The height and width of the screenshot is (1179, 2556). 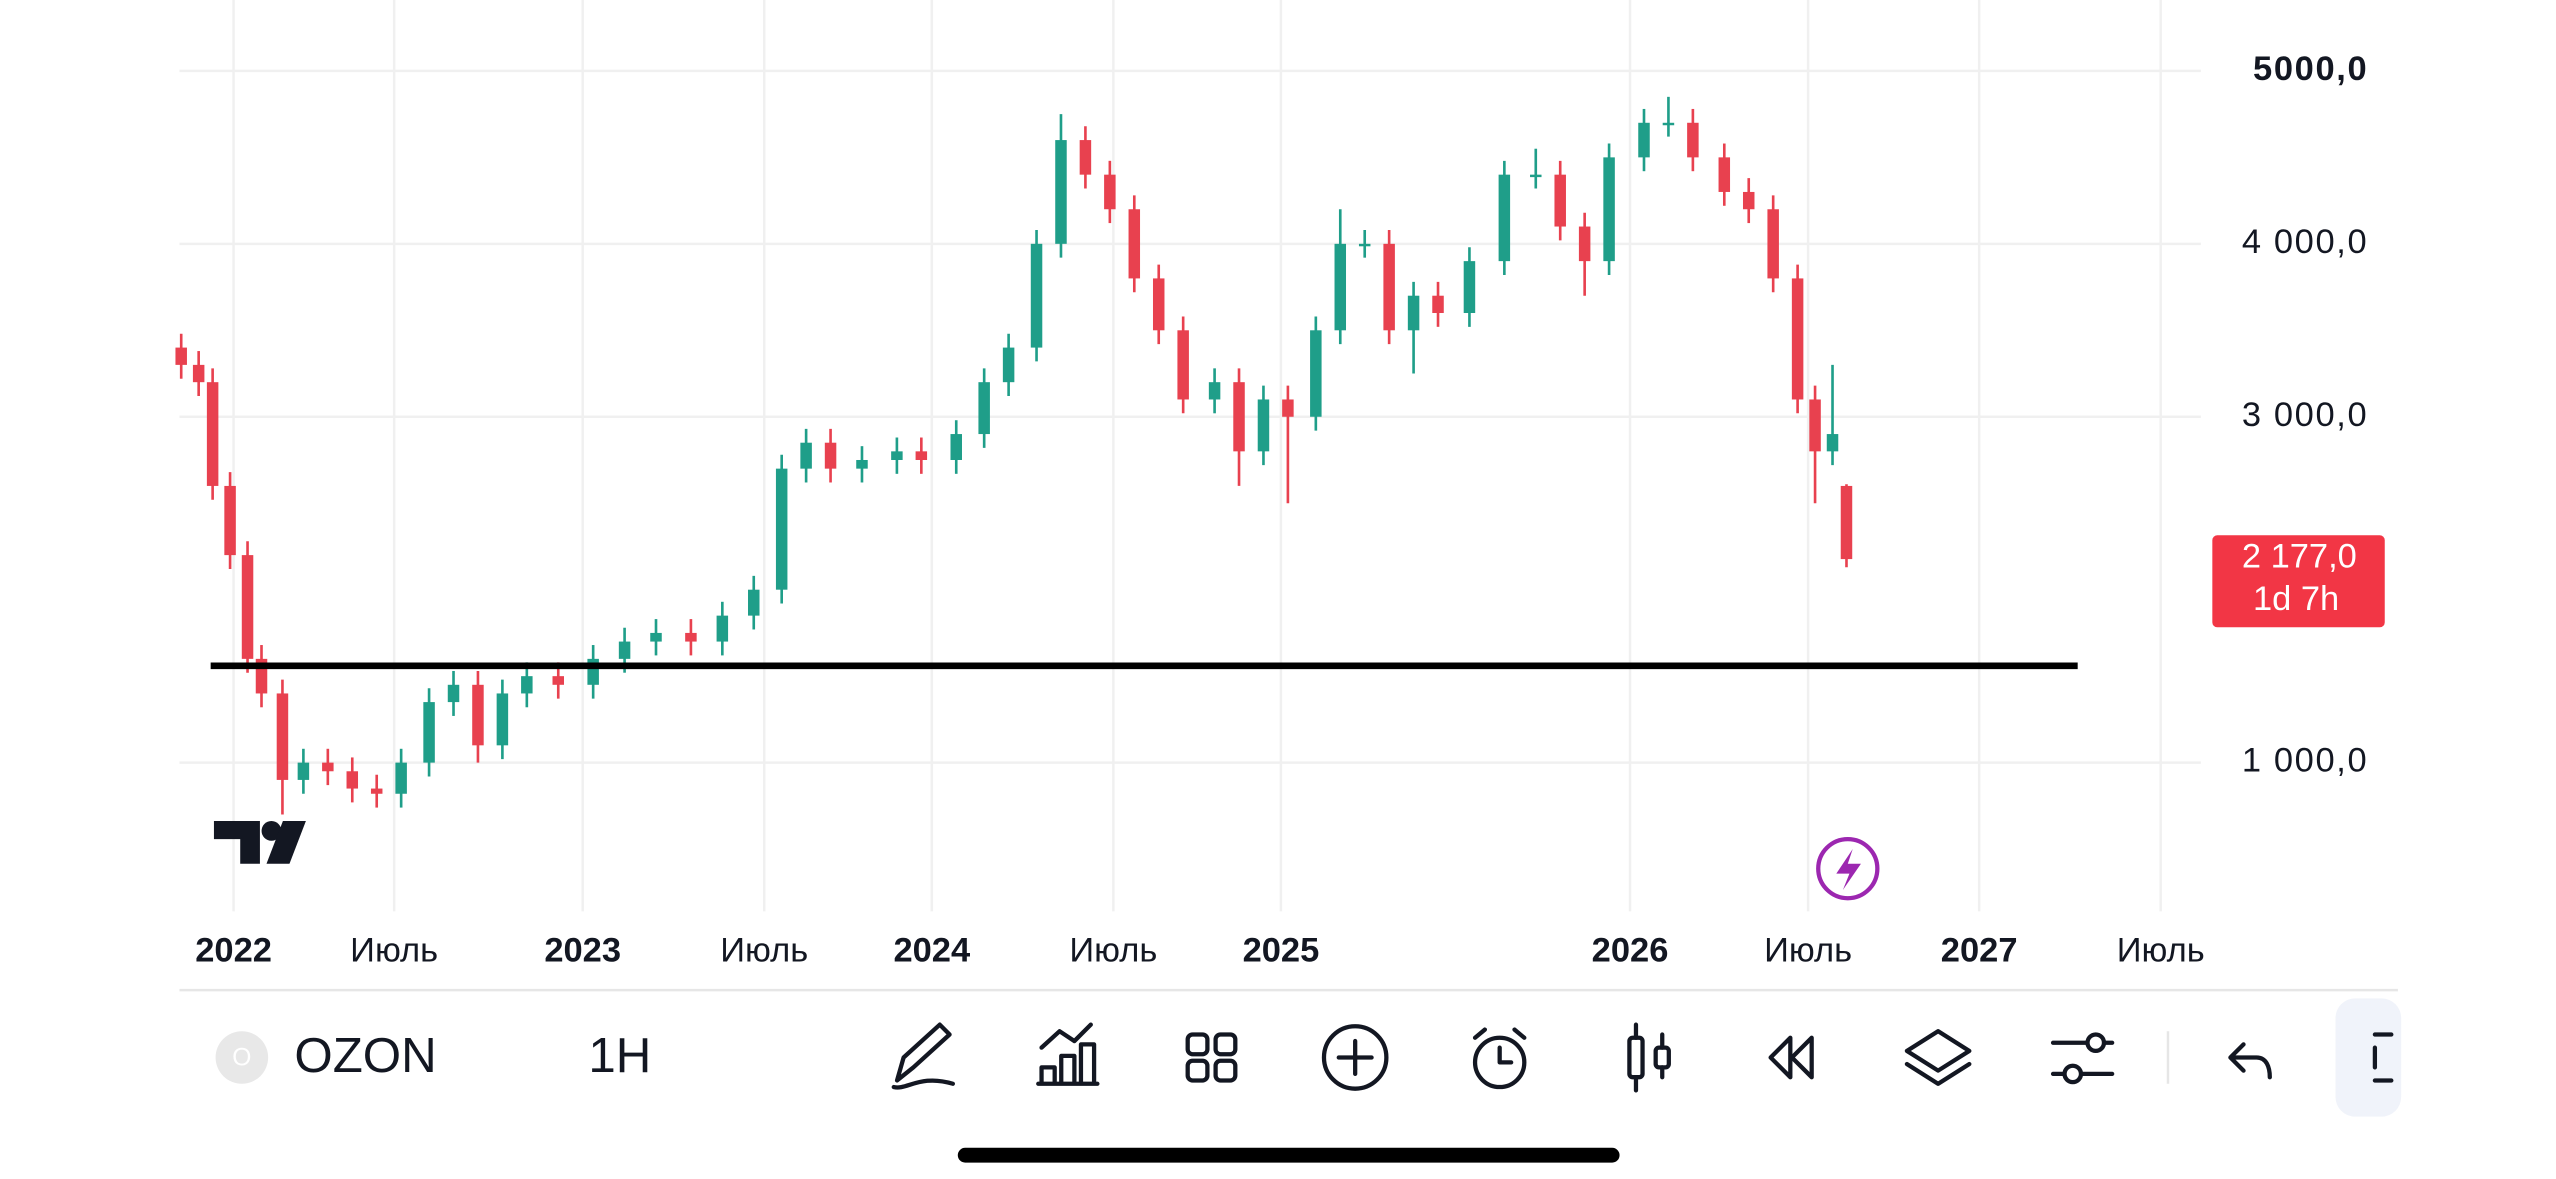 What do you see at coordinates (233, 951) in the screenshot?
I see `x-tick-label: 2022` at bounding box center [233, 951].